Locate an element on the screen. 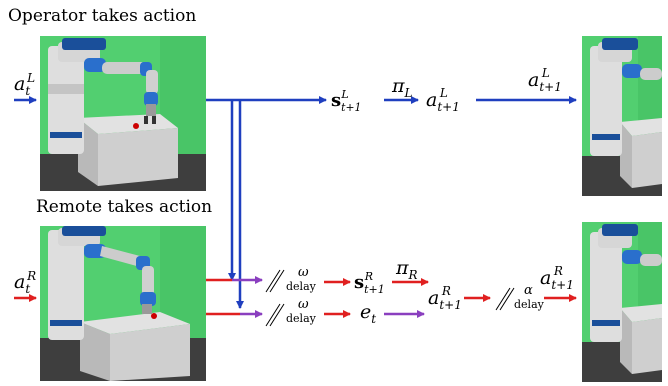 The width and height of the screenshot is (668, 386). label-s-t1-R: st+1R is located at coordinates (369, 283).